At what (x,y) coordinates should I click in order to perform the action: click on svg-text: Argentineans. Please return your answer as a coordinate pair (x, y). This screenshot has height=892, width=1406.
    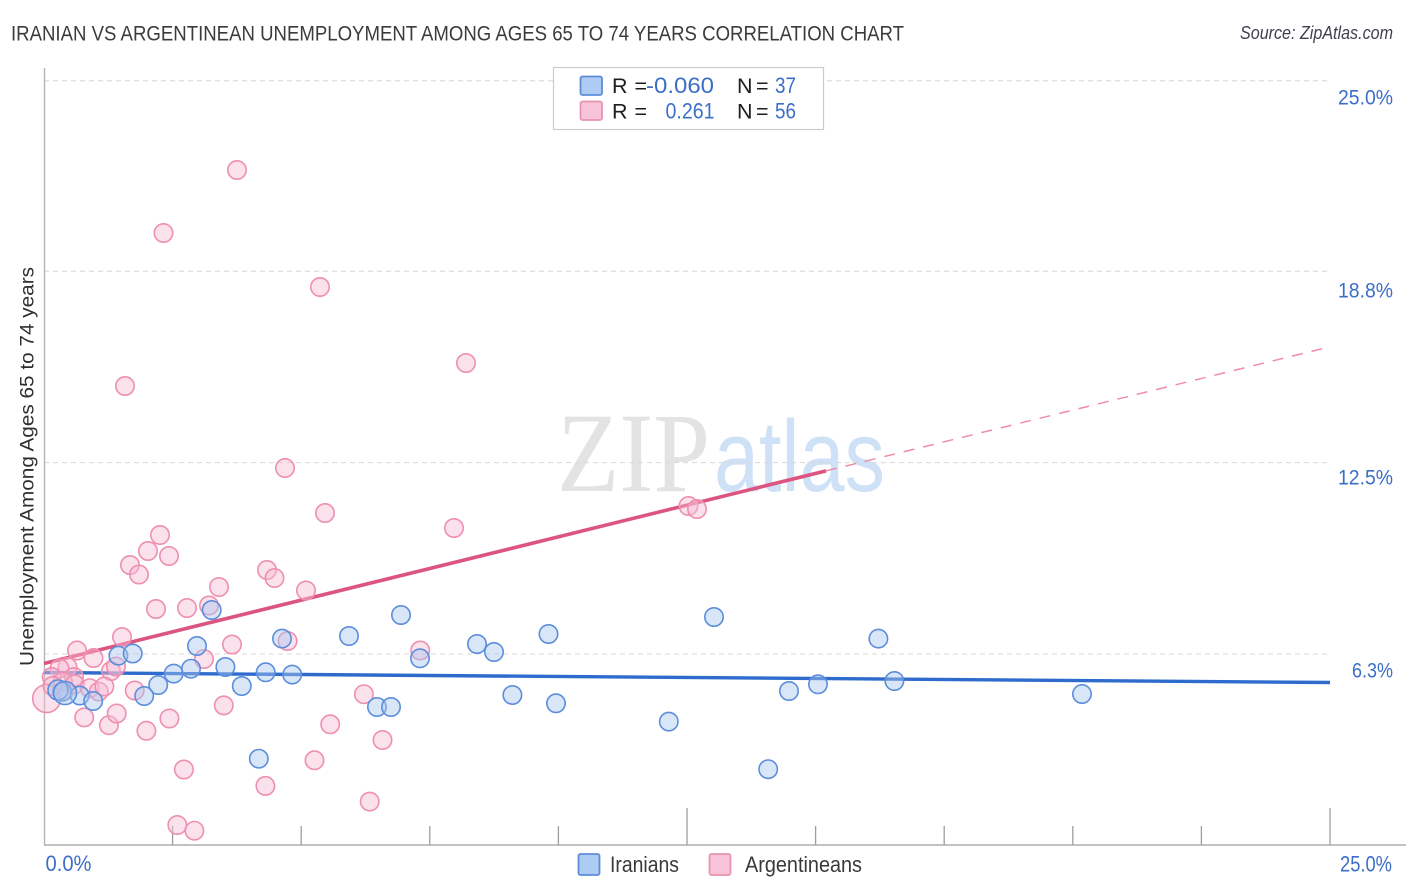
    Looking at the image, I should click on (803, 864).